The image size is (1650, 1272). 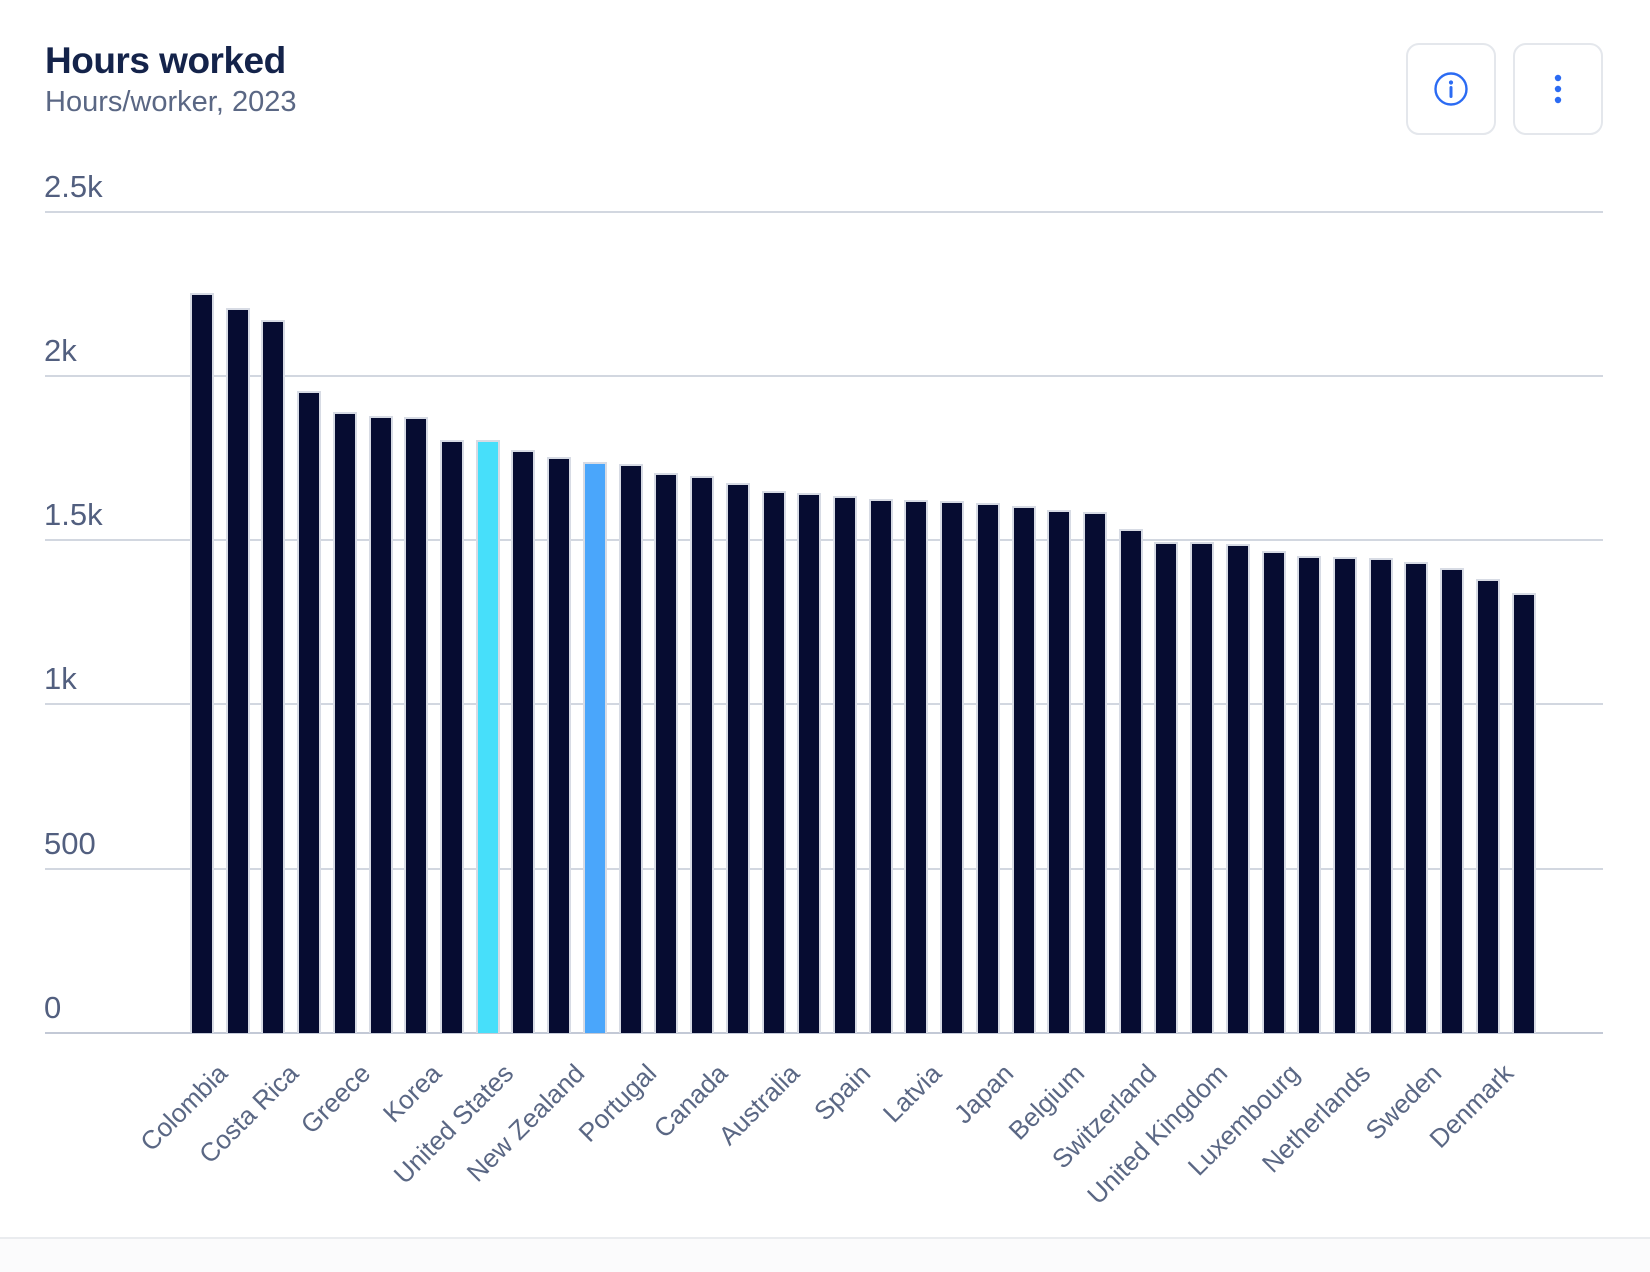 What do you see at coordinates (825, 1255) in the screenshot?
I see `footer-area` at bounding box center [825, 1255].